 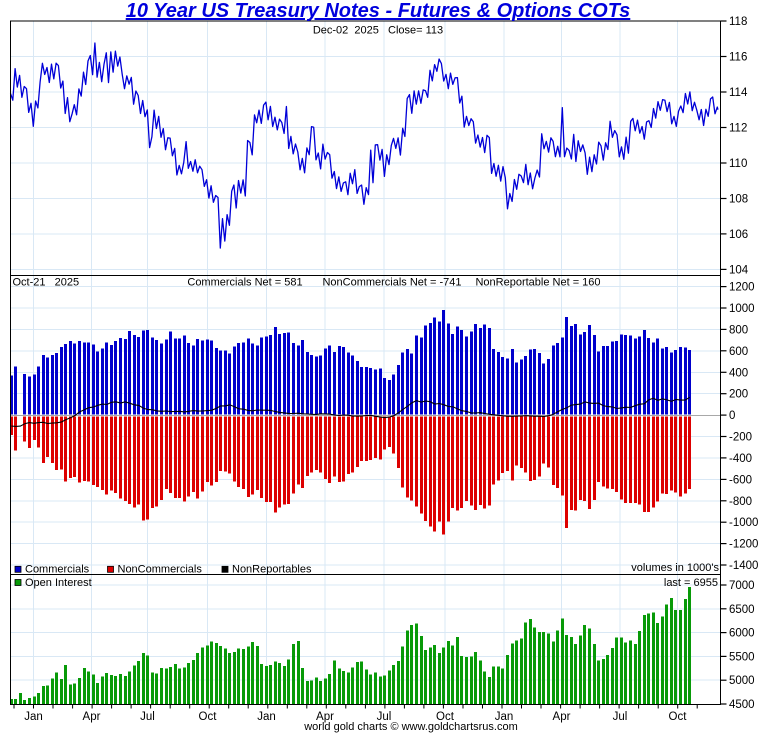 I want to click on svg-text: Dec-02 2025 Close= 113, so click(x=378, y=31).